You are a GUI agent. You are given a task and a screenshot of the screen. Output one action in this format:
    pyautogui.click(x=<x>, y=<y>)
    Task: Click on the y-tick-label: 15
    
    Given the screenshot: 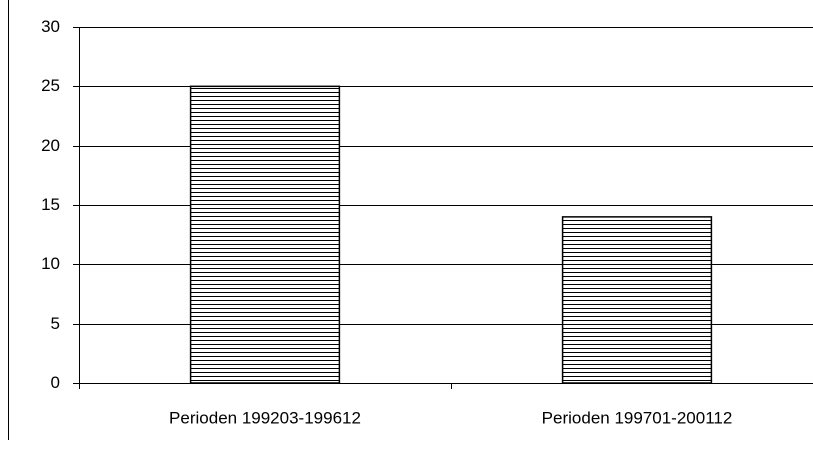 What is the action you would take?
    pyautogui.click(x=50, y=204)
    